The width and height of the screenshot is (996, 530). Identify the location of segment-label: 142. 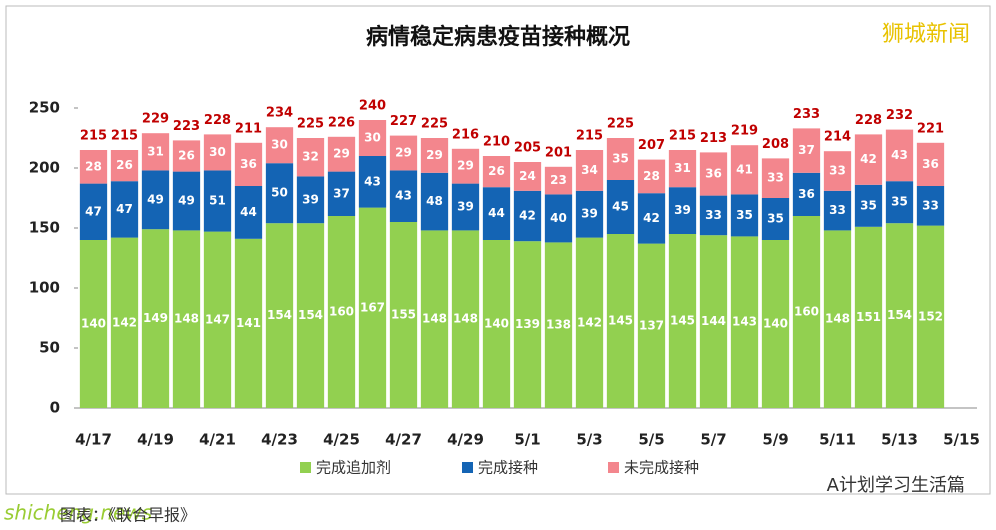
(589, 322).